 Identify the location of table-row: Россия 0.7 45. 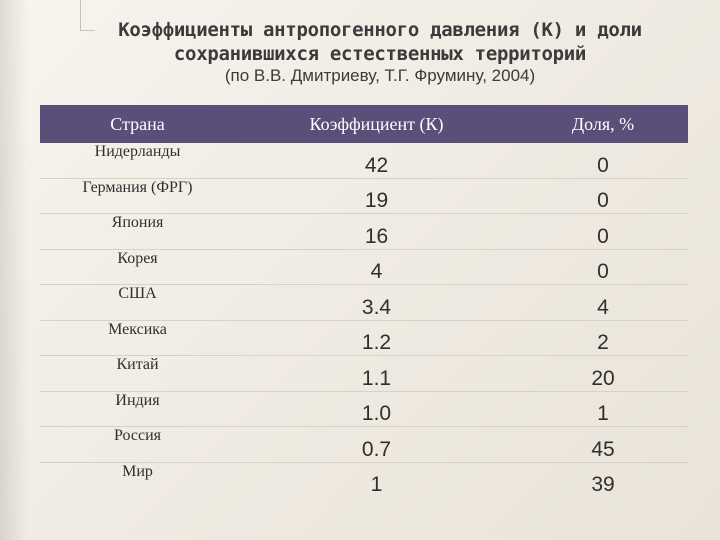
(364, 444).